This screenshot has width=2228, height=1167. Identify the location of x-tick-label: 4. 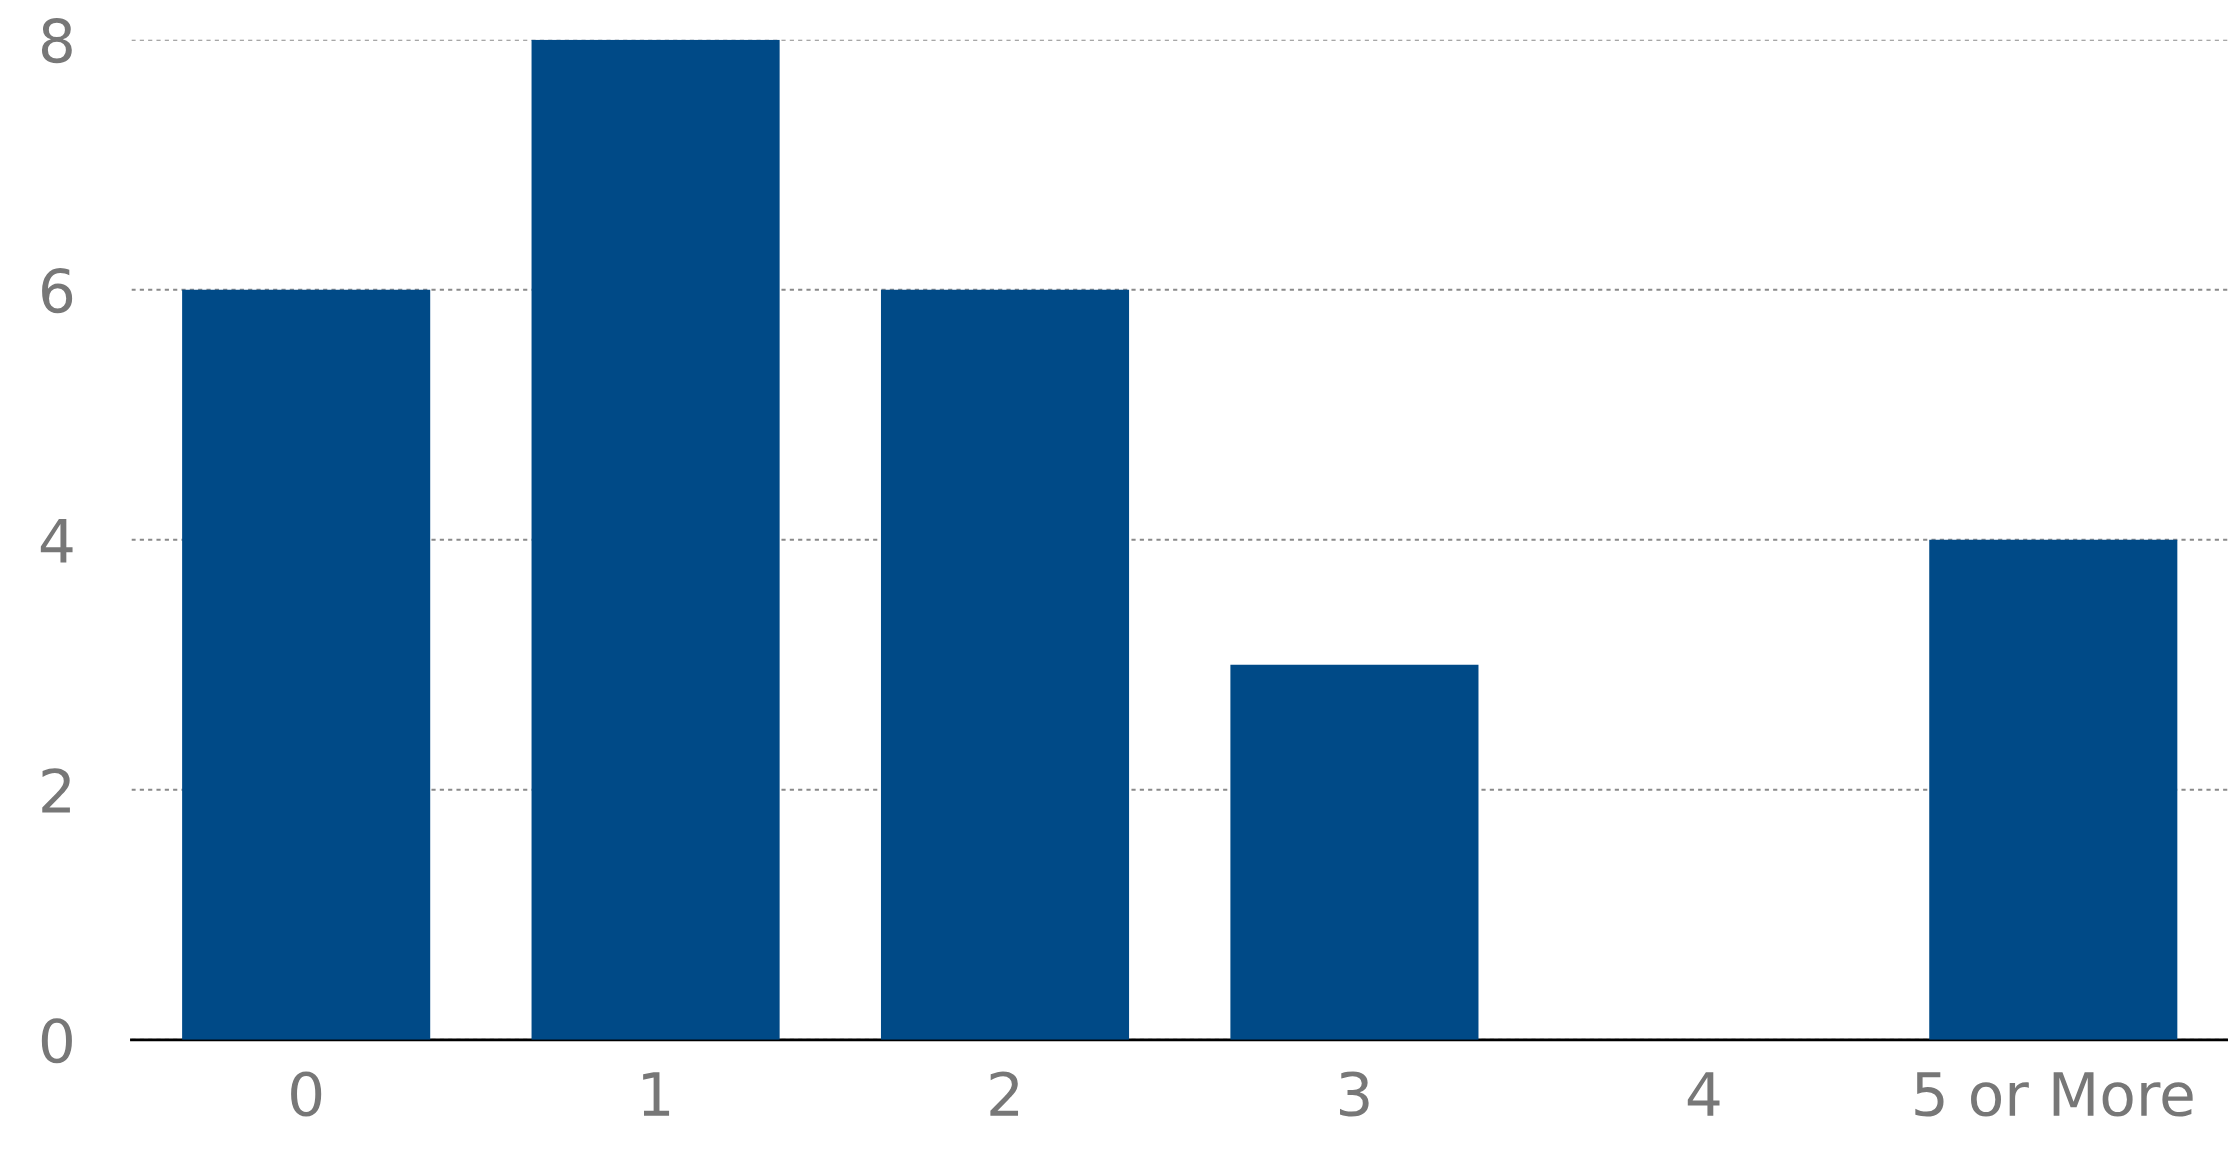
(1703, 1094).